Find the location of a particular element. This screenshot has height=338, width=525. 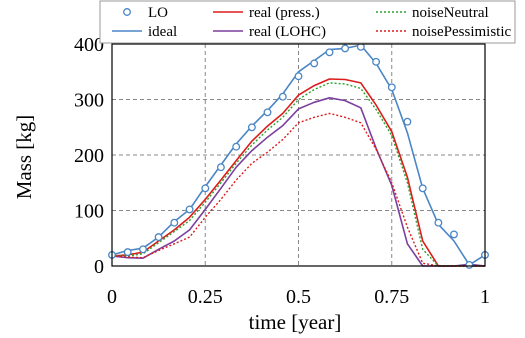

y-tick-label: 400 is located at coordinates (89, 45).